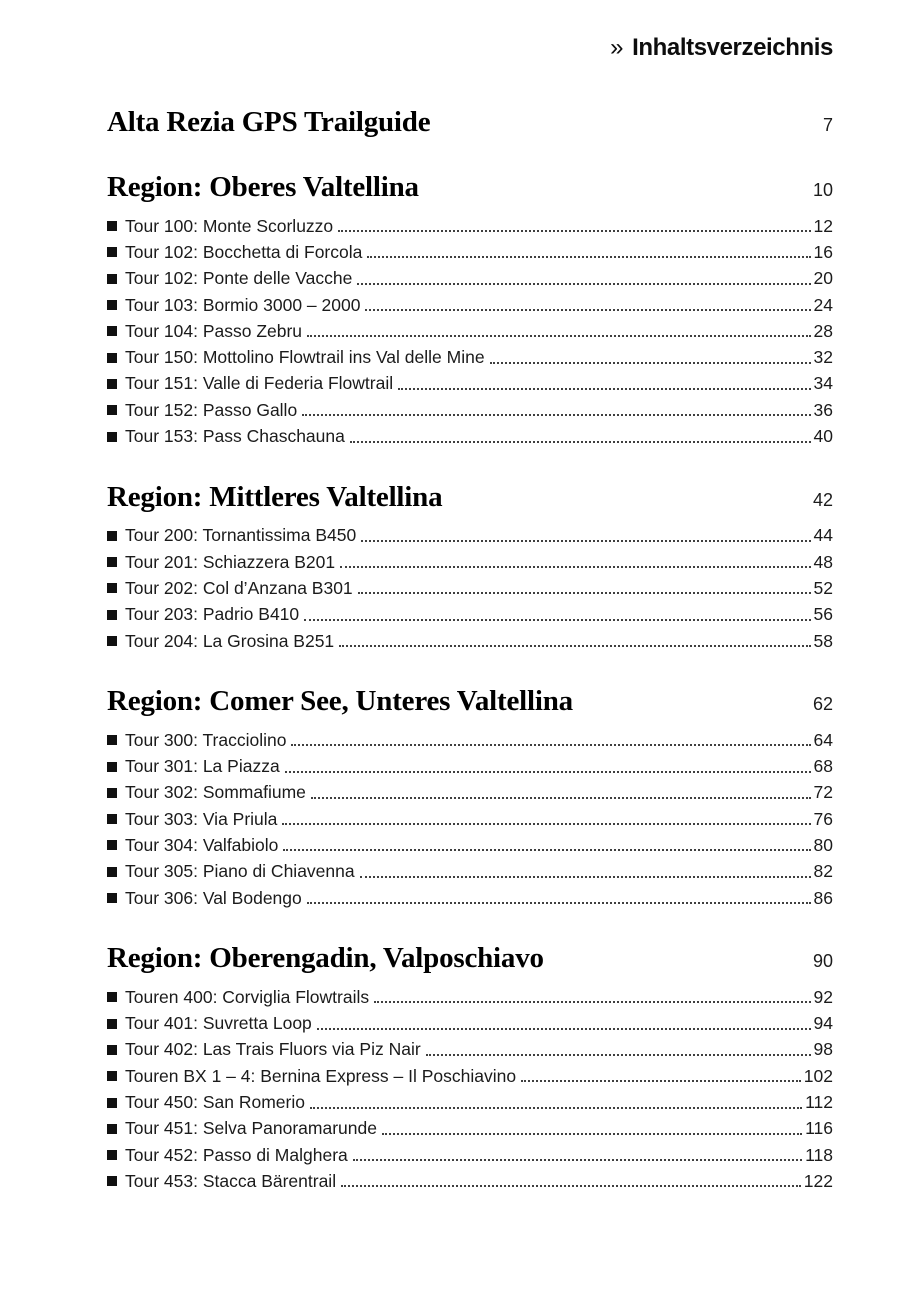 The width and height of the screenshot is (915, 1299). I want to click on tour-page-number: 72, so click(823, 792).